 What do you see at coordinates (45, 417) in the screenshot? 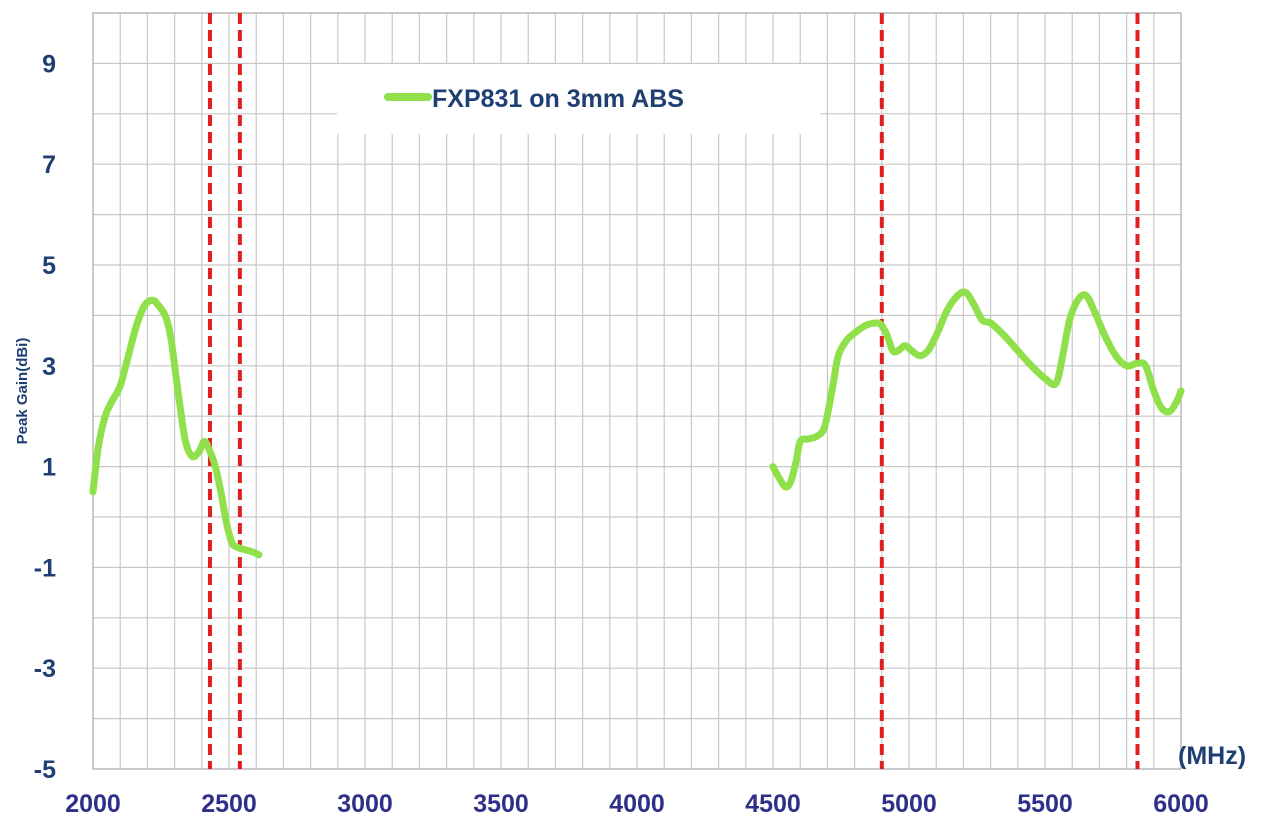
I see `y-tick-labels: -5 -3 -1 1 3 5 7 9` at bounding box center [45, 417].